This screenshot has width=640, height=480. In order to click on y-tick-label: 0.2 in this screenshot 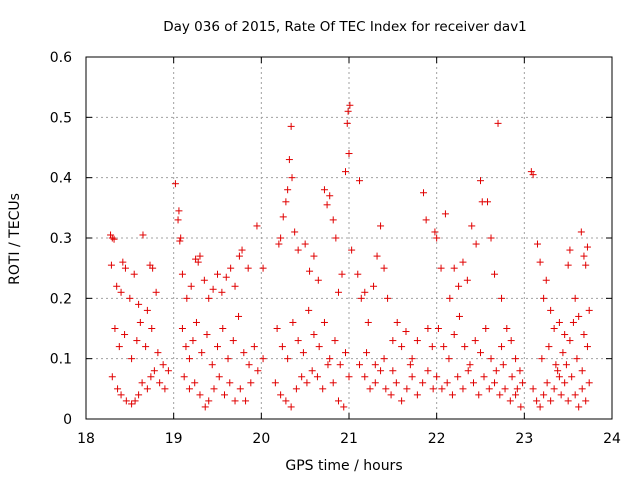, I will do `click(61, 299)`.